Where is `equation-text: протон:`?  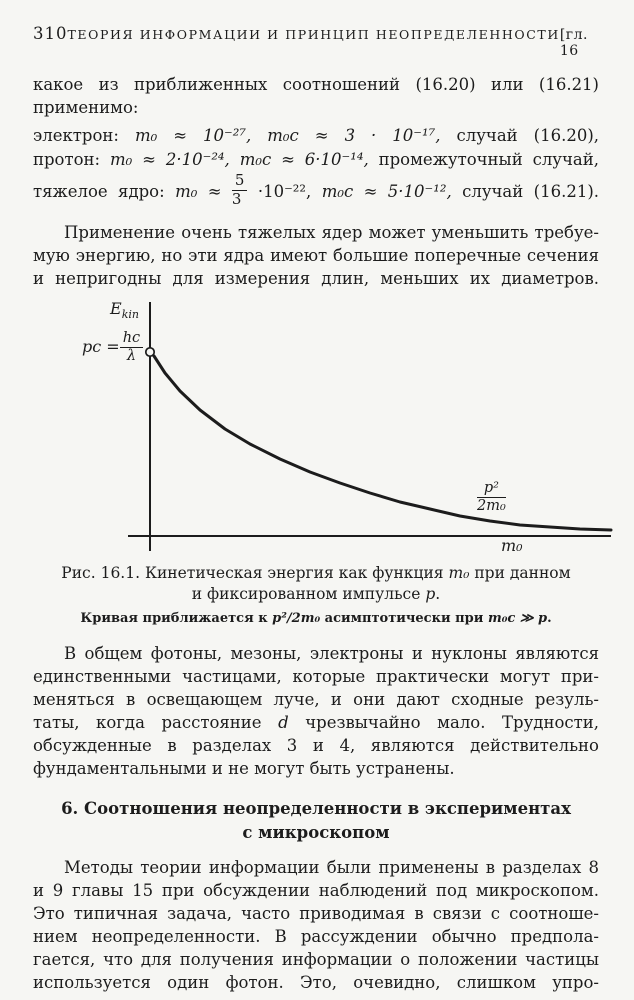
equation-text: протон: is located at coordinates (67, 159).